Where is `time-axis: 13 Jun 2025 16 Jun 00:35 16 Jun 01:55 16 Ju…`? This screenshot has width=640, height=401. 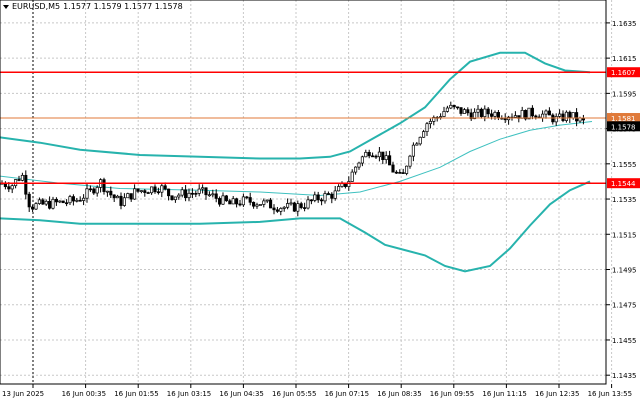 time-axis: 13 Jun 2025 16 Jun 00:35 16 Jun 01:55 16 Ju… is located at coordinates (317, 391).